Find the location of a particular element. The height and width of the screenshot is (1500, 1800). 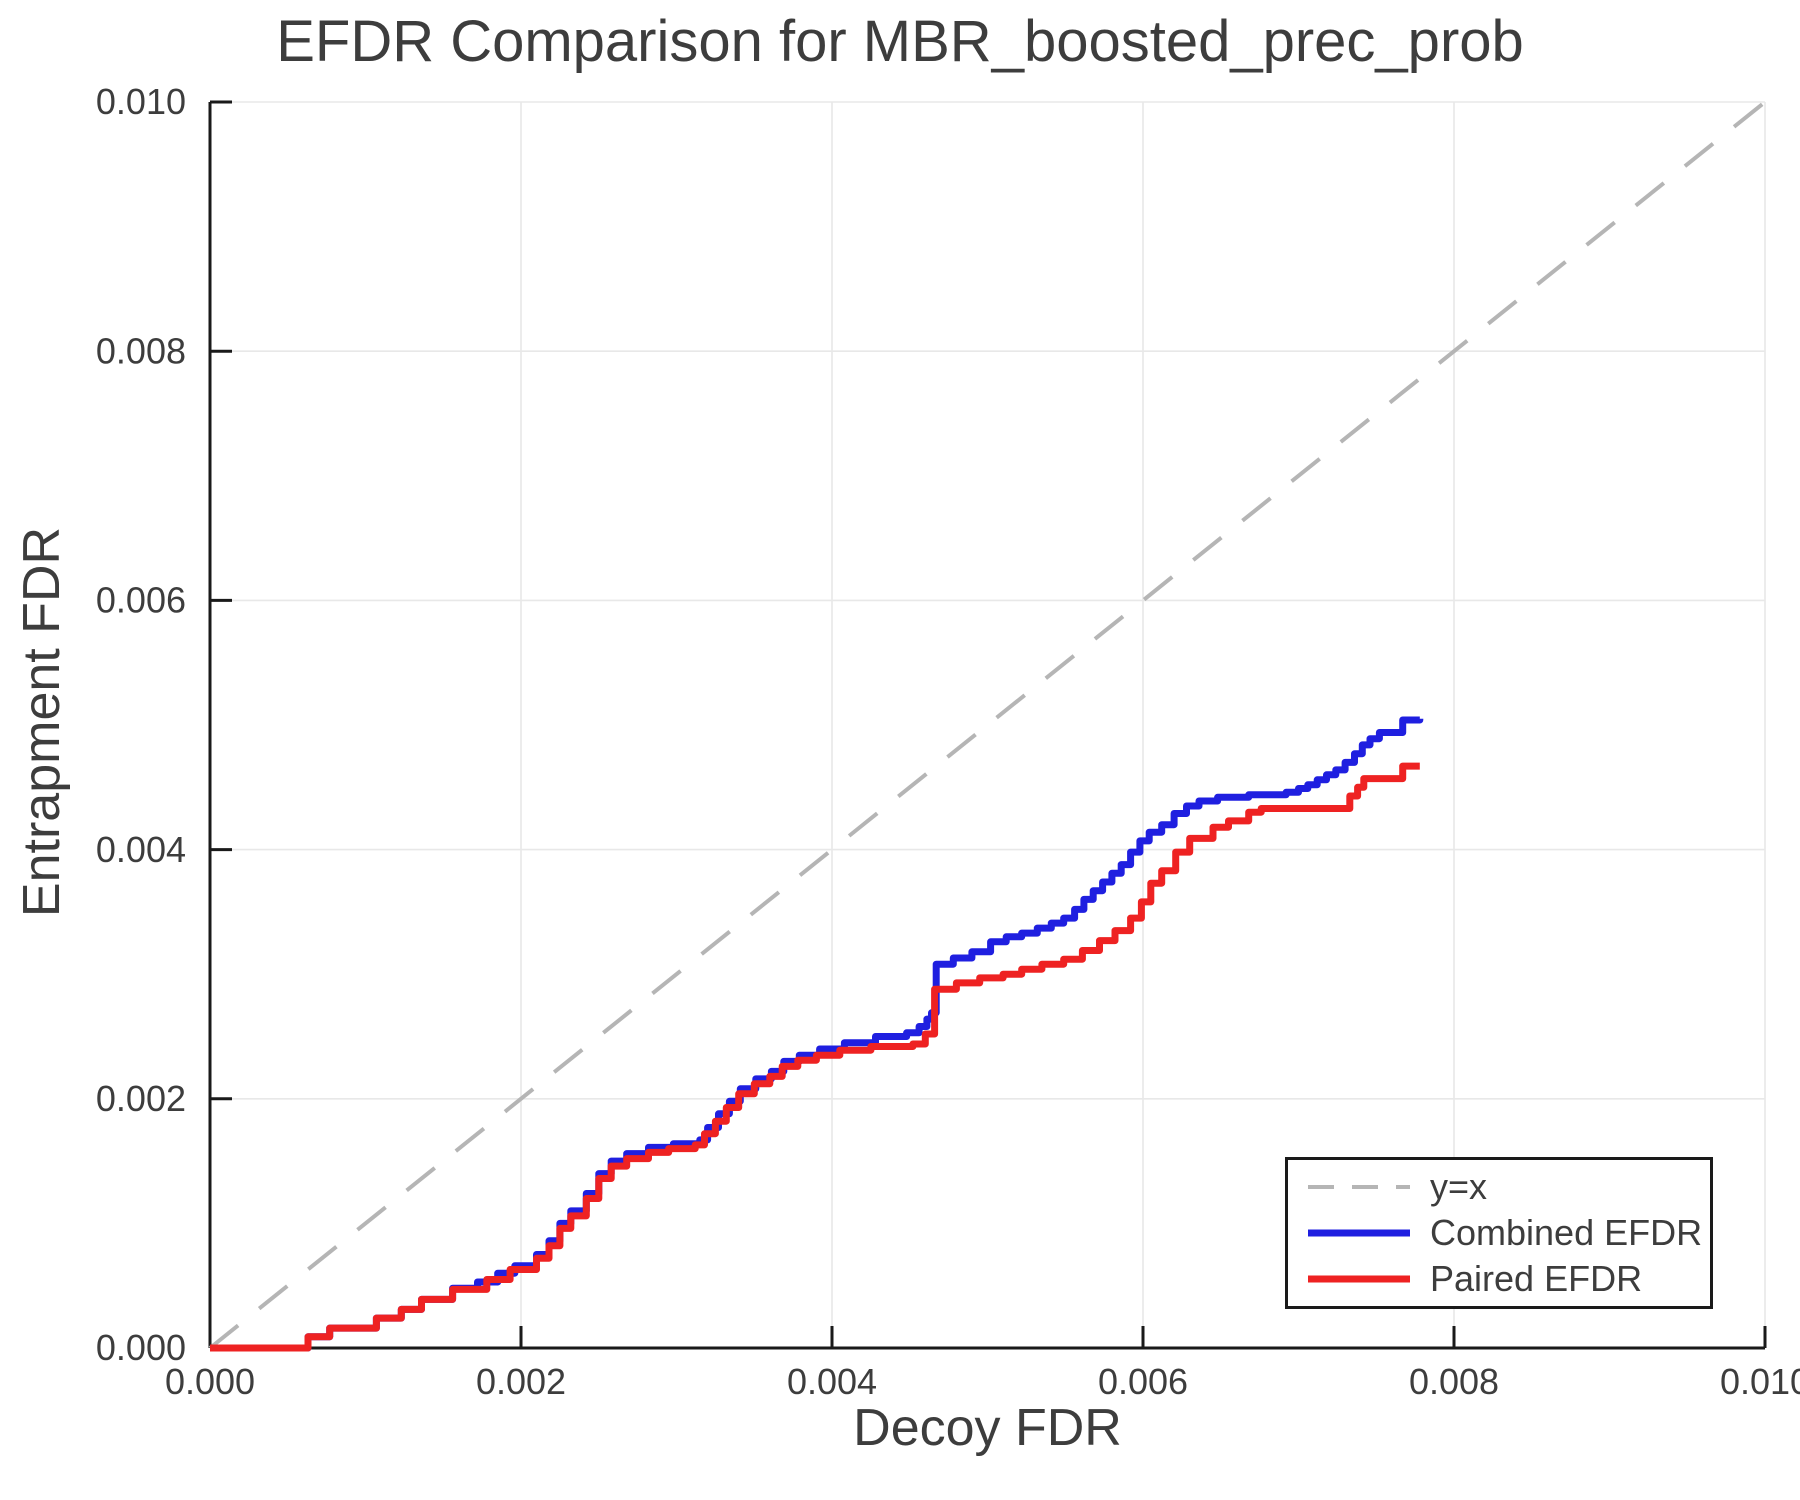

legend-entry-combined: Combined EFDR is located at coordinates (1507, 1233).